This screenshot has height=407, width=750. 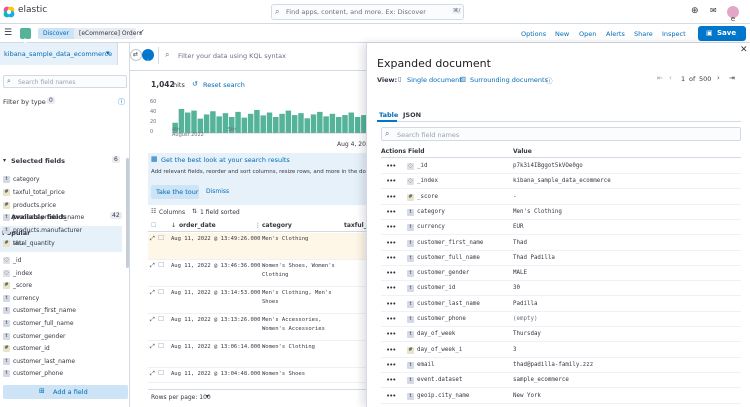 I want to click on col-header-date: order_date, so click(x=197, y=225).